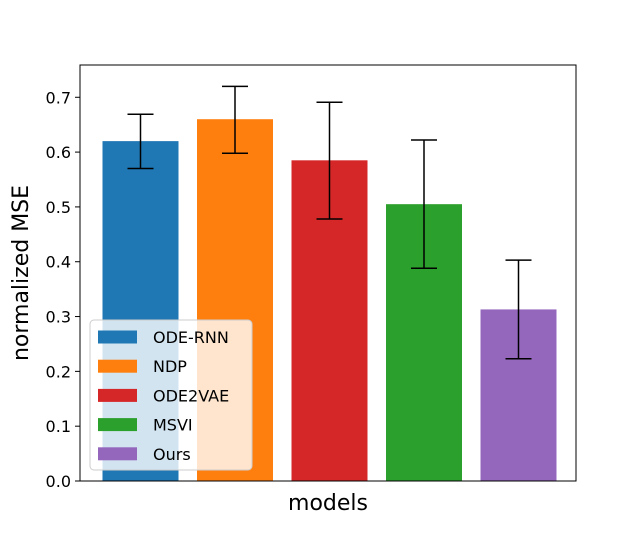 Image resolution: width=640 pixels, height=544 pixels. Describe the element at coordinates (63, 289) in the screenshot. I see `y-axis-ticks: 0.0 0.1 0.2 0.3 0.4 0.5 0.6 0.7` at that location.